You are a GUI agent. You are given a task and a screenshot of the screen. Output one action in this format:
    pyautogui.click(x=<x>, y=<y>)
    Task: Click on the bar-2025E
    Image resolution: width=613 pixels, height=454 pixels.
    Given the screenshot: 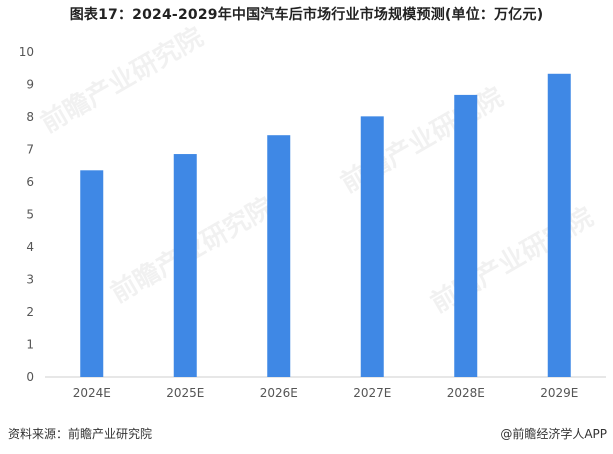 What is the action you would take?
    pyautogui.click(x=185, y=265)
    